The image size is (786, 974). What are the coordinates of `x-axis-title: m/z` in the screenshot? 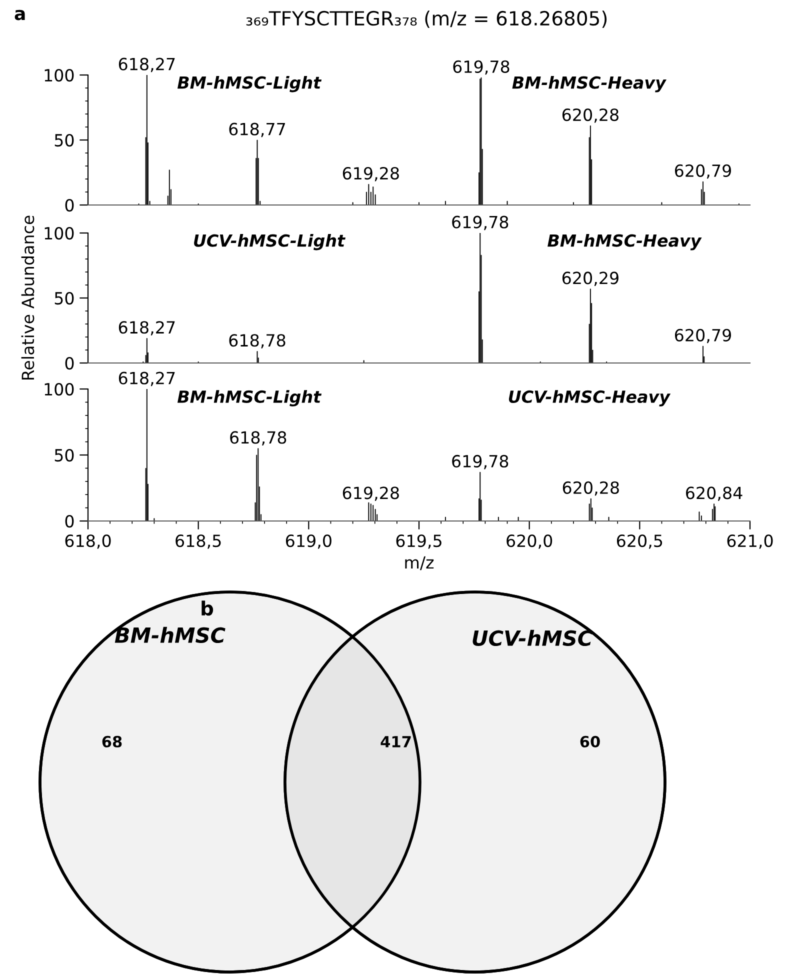 It's located at (419, 563).